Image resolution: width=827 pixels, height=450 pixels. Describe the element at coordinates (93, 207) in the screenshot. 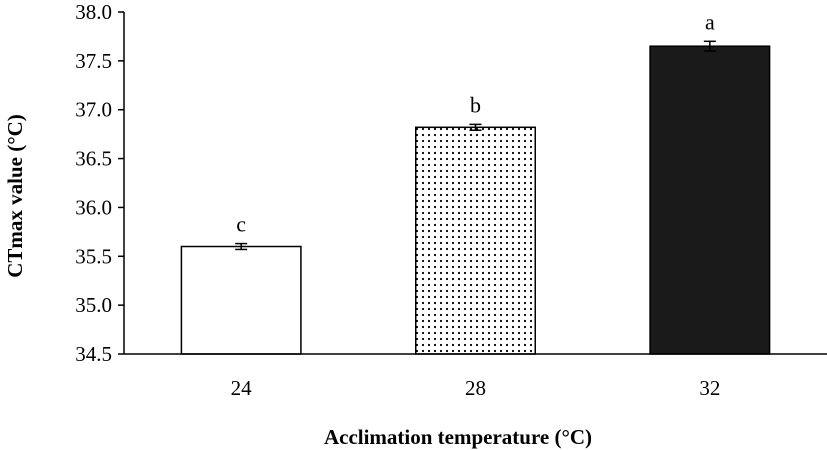

I see `y-tick-label: 36.0` at that location.